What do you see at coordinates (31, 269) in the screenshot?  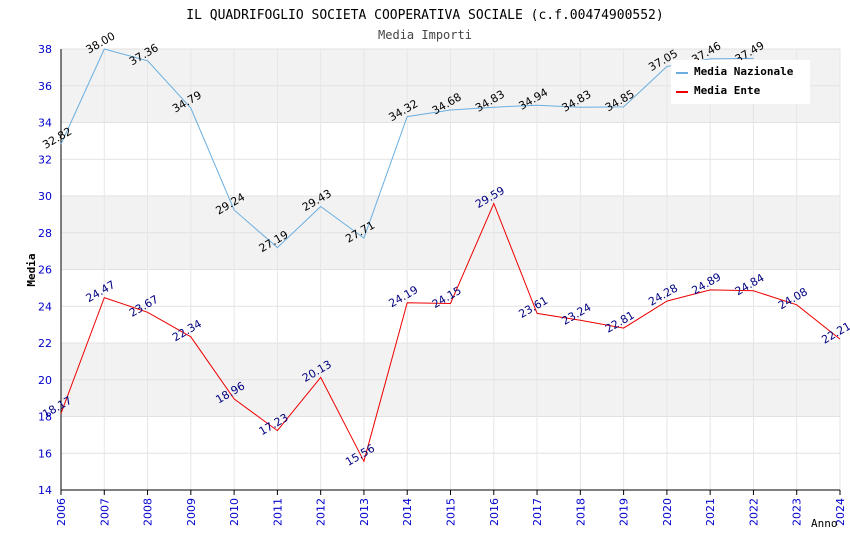 I see `y-axis-title: Media` at bounding box center [31, 269].